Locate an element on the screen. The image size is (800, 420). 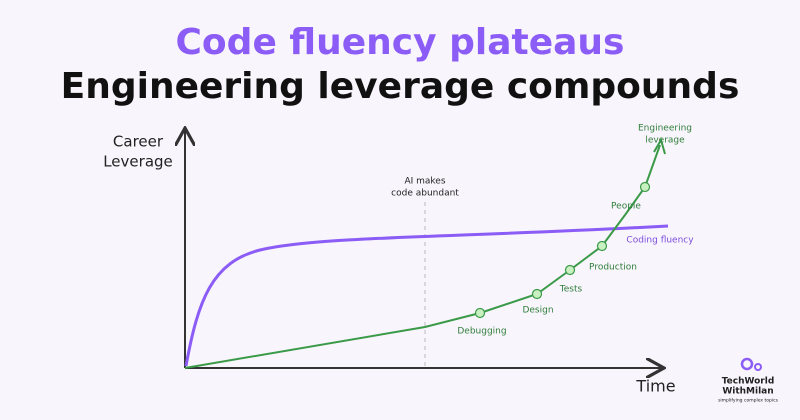
milestone-label: Tests is located at coordinates (571, 290).